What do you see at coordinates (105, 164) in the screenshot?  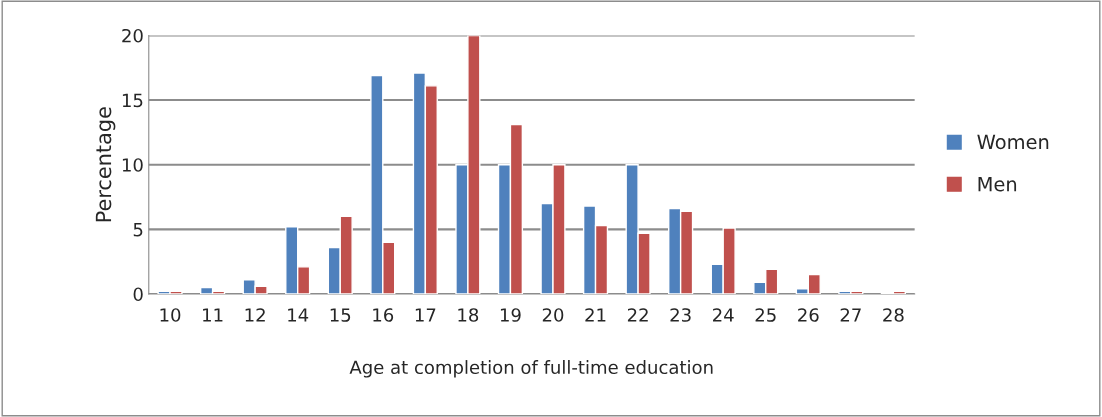 I see `y-axis-title: Percentage` at bounding box center [105, 164].